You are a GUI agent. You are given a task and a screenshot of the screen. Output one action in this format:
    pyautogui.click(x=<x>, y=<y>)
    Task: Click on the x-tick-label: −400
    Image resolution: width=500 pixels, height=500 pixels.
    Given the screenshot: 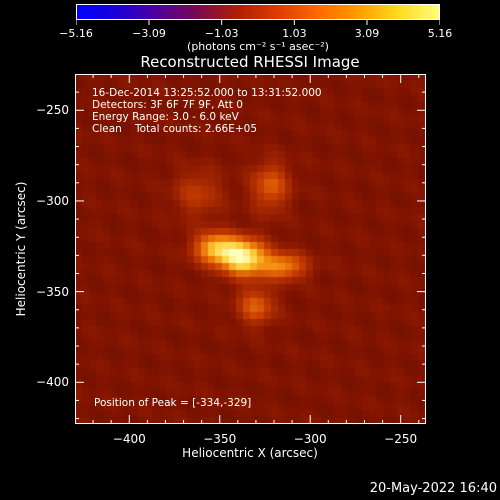 What is the action you would take?
    pyautogui.click(x=129, y=439)
    